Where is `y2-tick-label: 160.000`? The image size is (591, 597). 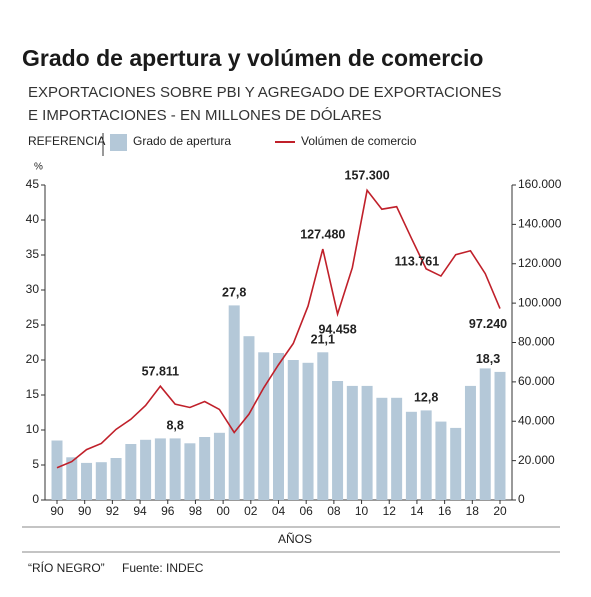 y2-tick-label: 160.000 is located at coordinates (540, 184).